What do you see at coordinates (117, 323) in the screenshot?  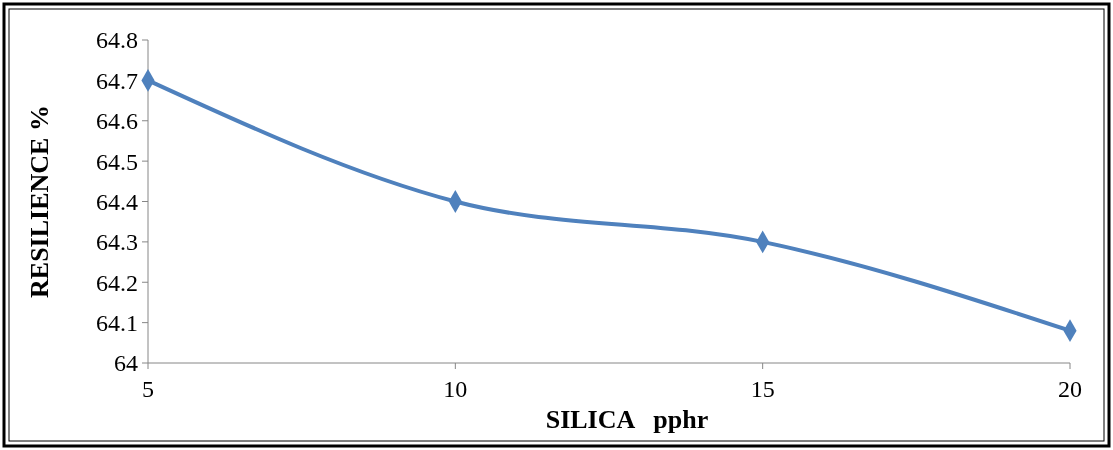 I see `y-tick-label: 64.1` at bounding box center [117, 323].